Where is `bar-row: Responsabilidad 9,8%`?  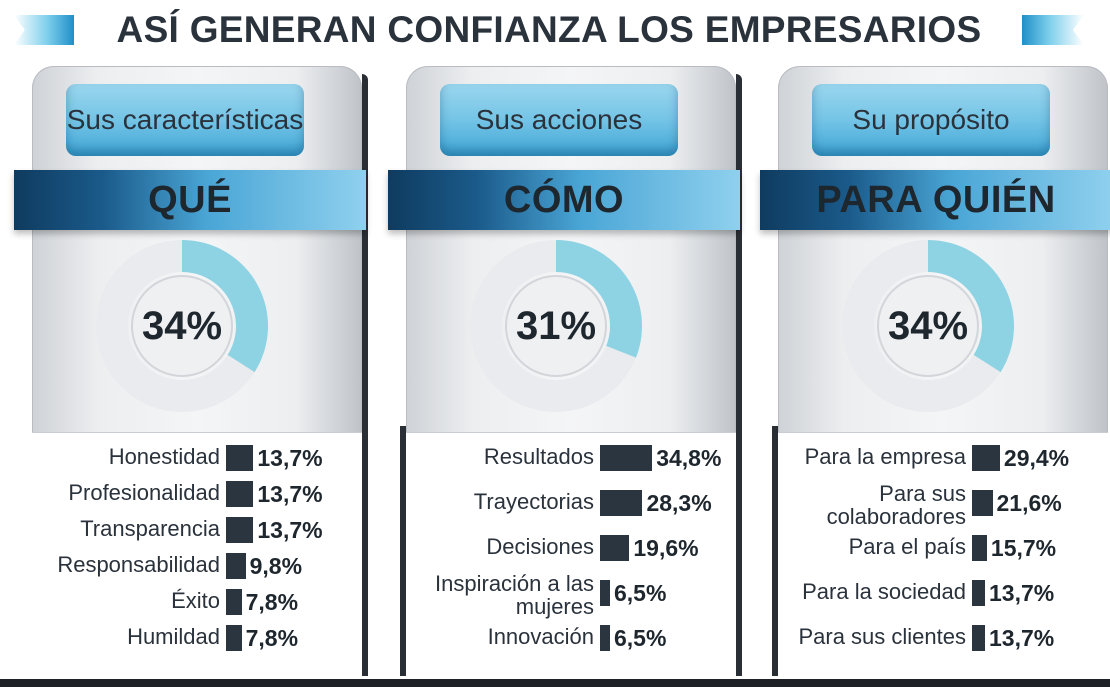
bar-row: Responsabilidad 9,8% is located at coordinates (197, 567).